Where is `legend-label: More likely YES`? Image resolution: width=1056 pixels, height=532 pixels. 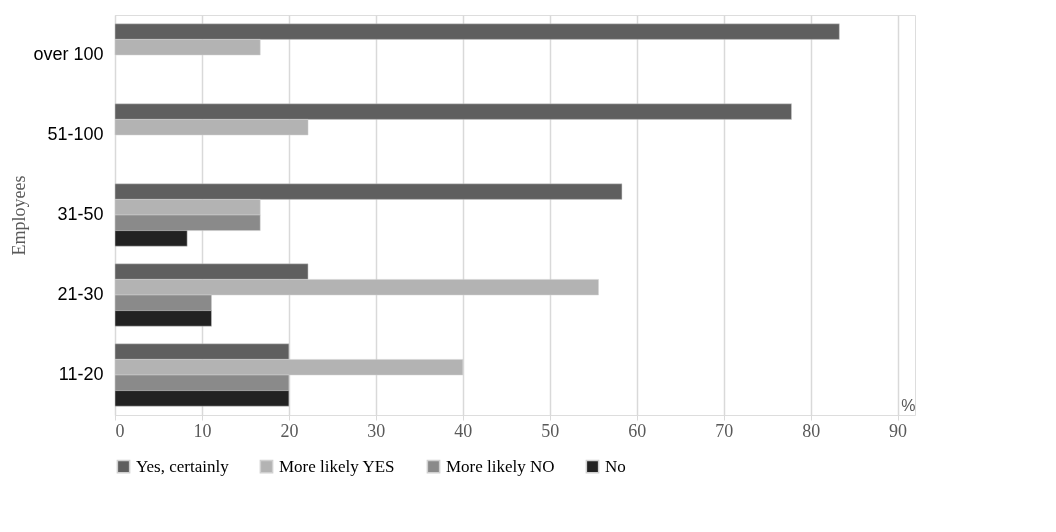
legend-label: More likely YES is located at coordinates (337, 466).